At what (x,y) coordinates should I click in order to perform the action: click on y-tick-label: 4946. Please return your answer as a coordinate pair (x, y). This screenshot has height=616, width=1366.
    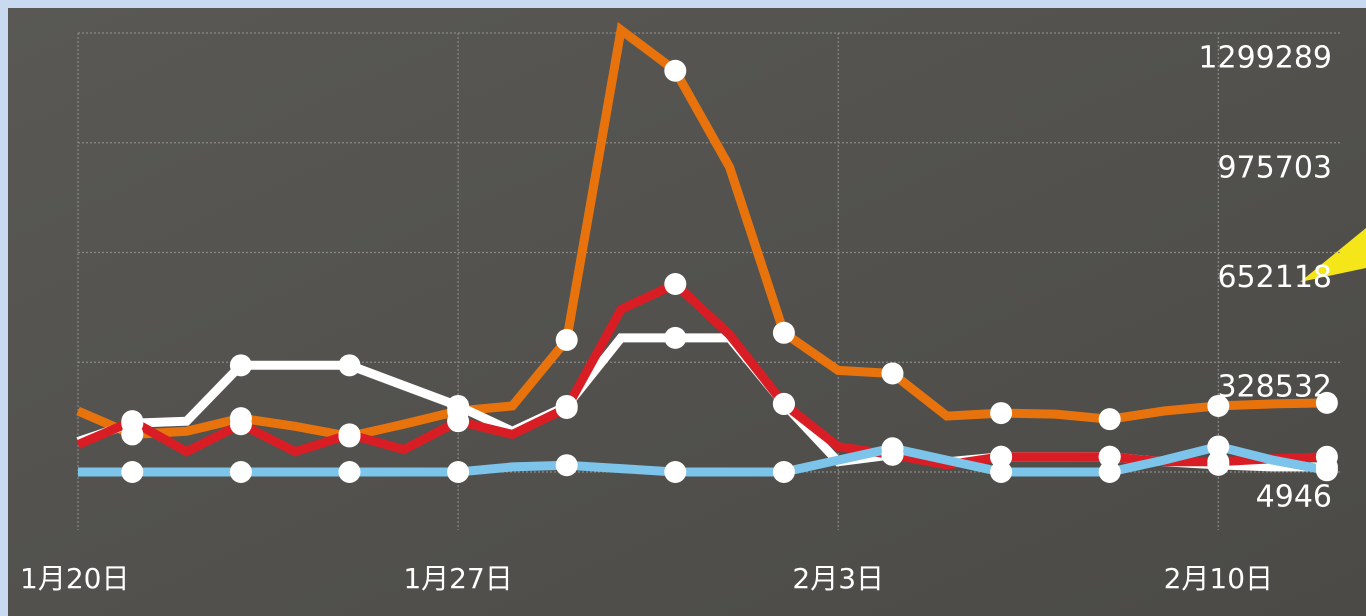
    Looking at the image, I should click on (1294, 497).